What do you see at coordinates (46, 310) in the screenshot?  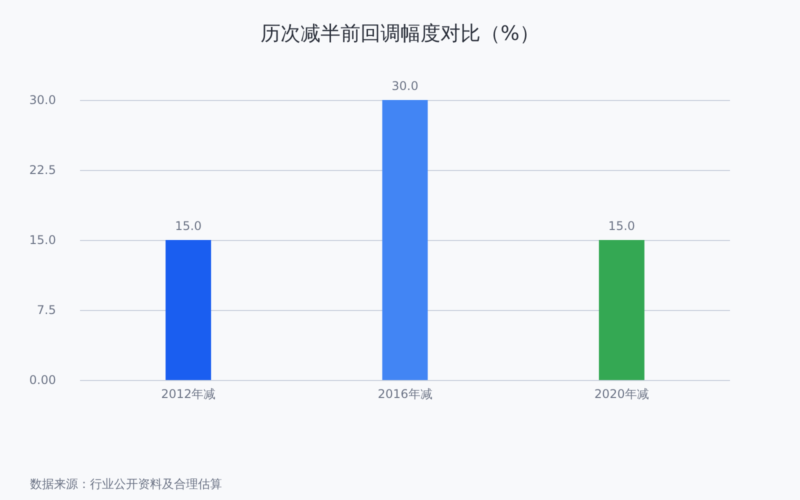 I see `y-tick-label: 7.5` at bounding box center [46, 310].